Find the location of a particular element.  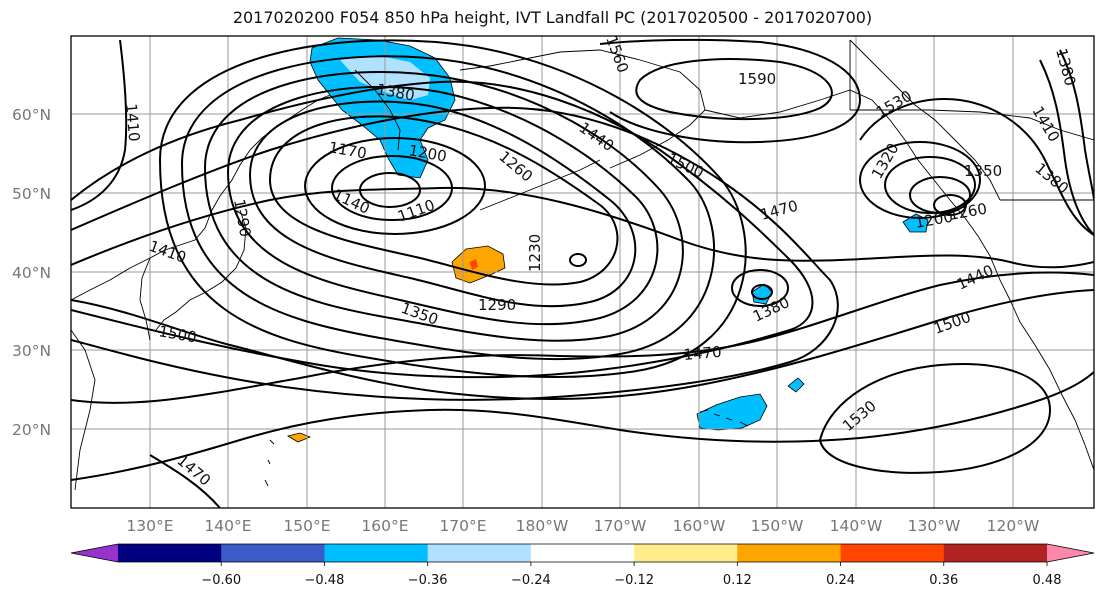

lon-label: 140°W is located at coordinates (856, 526).